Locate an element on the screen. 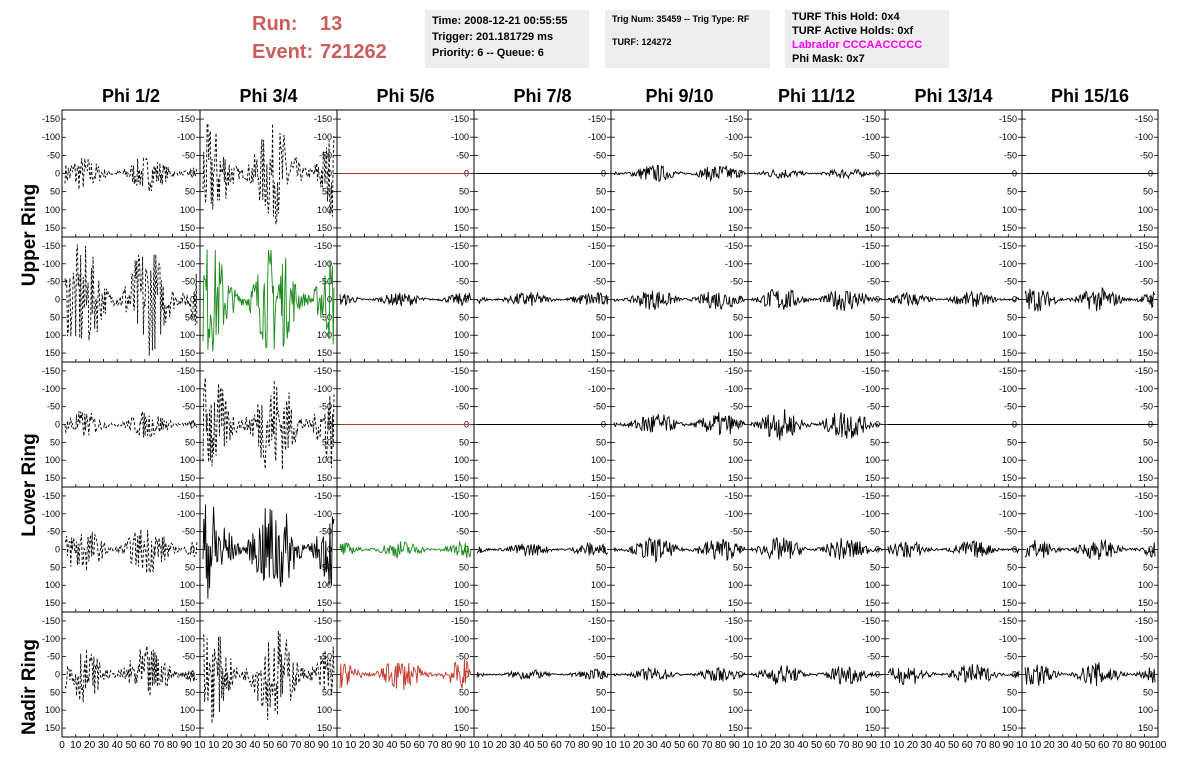 The height and width of the screenshot is (772, 1196). y-tick-label-r3c2-2: 50 is located at coordinates (464, 567).